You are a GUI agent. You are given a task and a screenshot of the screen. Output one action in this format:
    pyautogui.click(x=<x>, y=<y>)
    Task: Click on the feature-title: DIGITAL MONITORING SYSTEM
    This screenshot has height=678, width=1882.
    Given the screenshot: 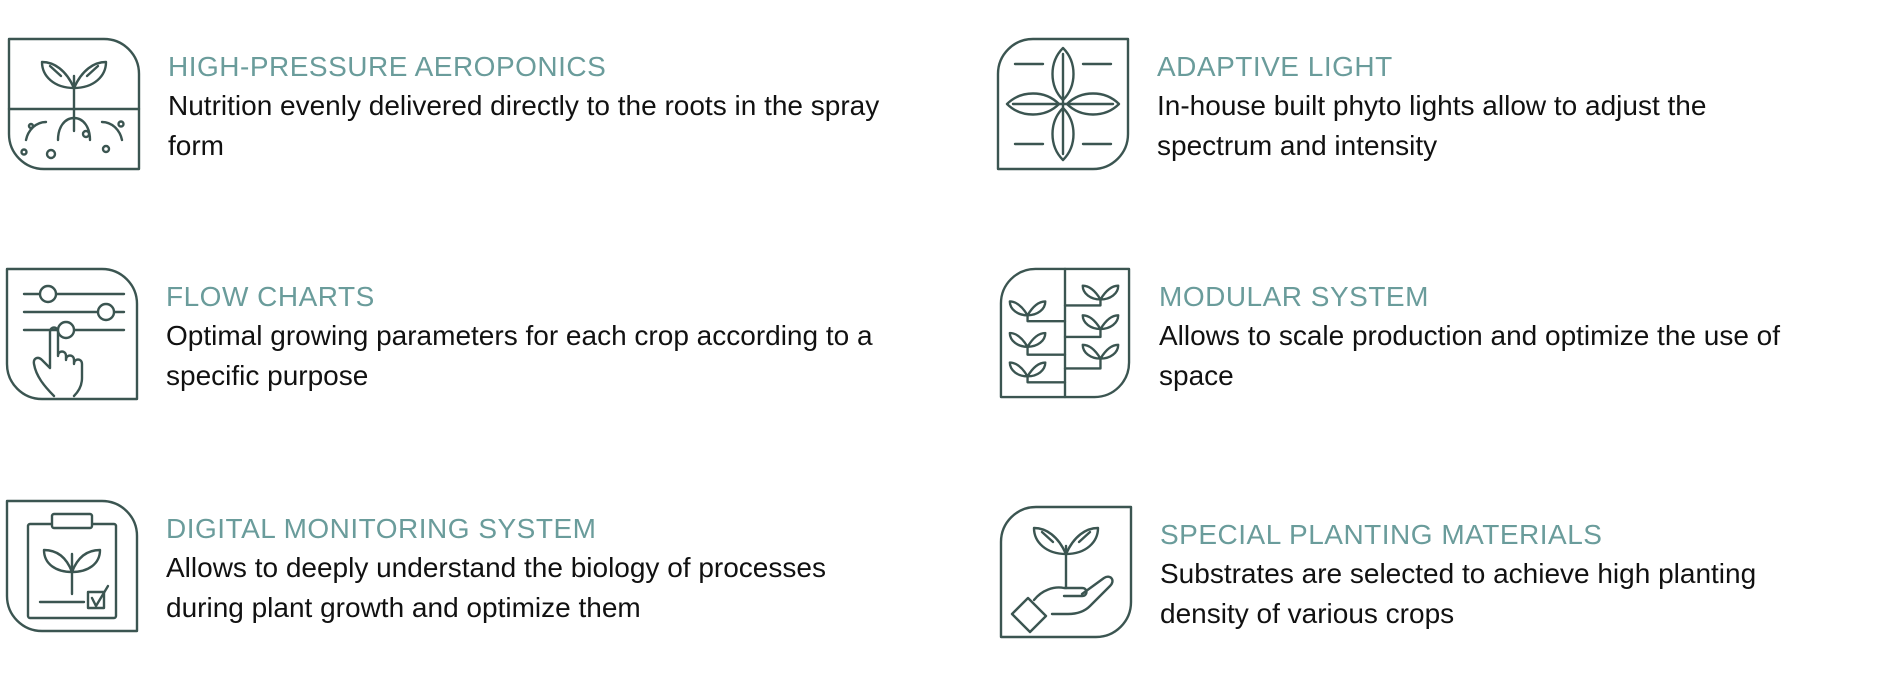 What is the action you would take?
    pyautogui.click(x=381, y=528)
    